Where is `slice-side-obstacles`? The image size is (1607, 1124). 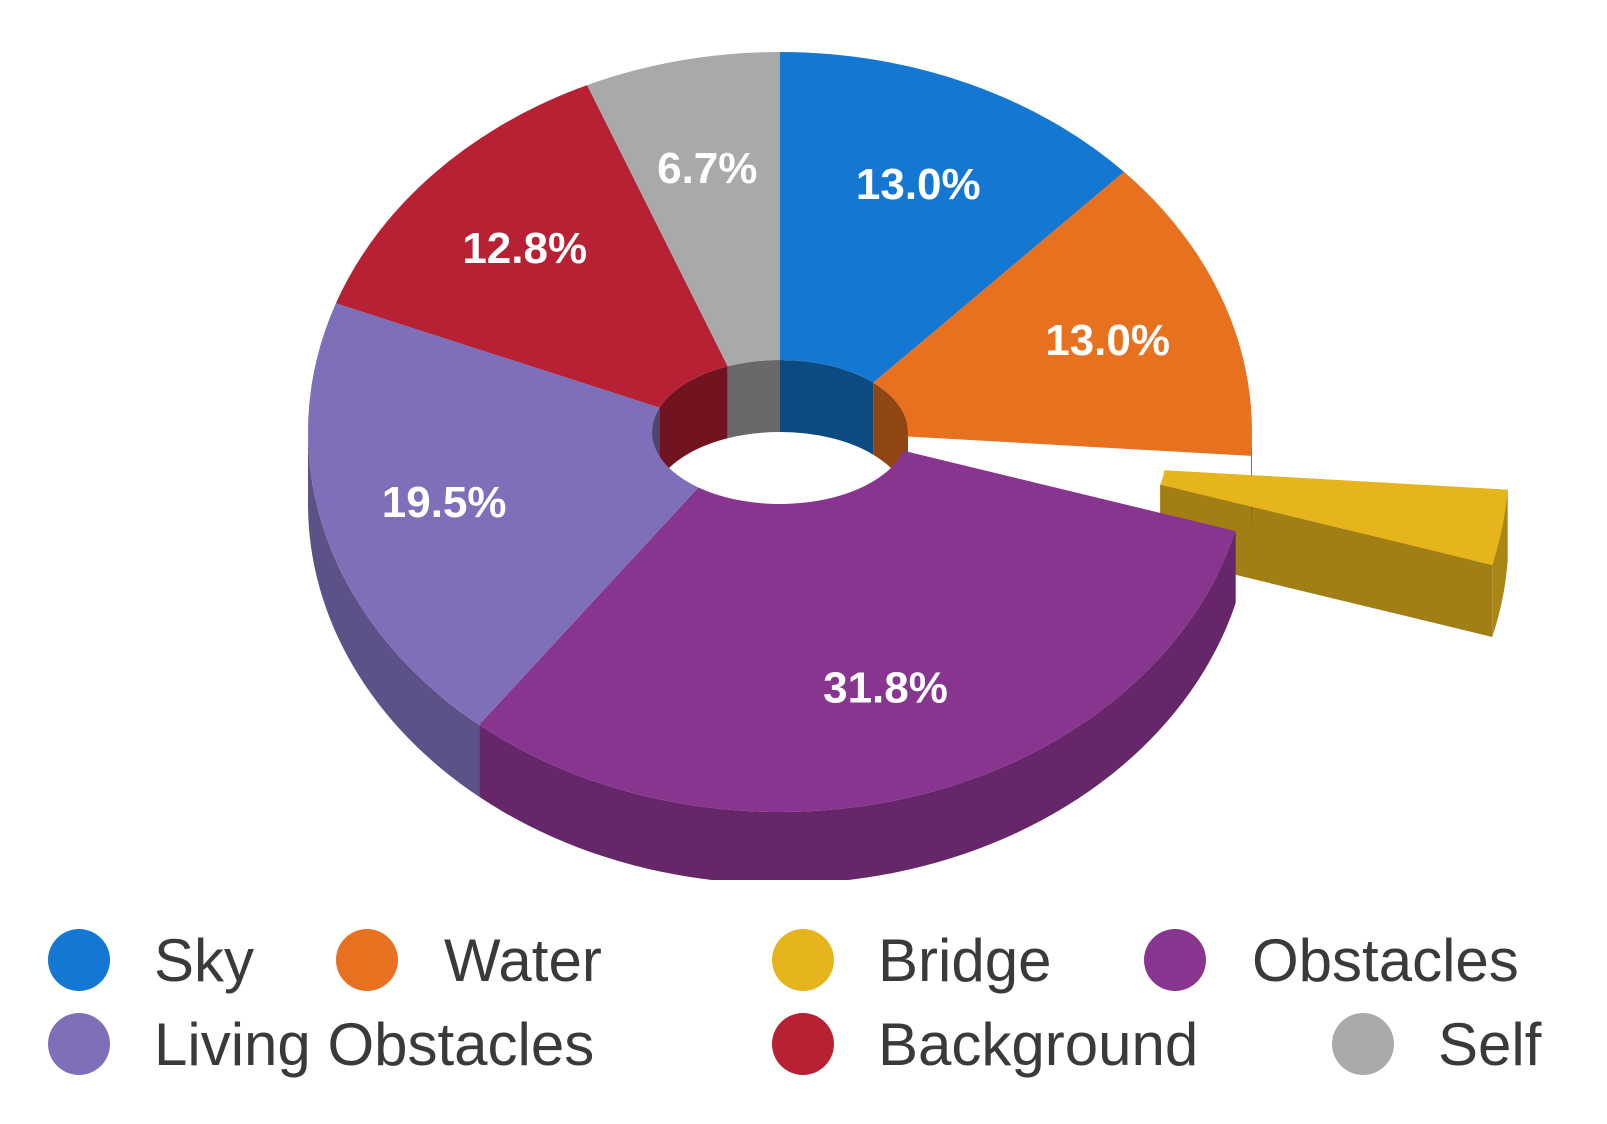 slice-side-obstacles is located at coordinates (857, 705).